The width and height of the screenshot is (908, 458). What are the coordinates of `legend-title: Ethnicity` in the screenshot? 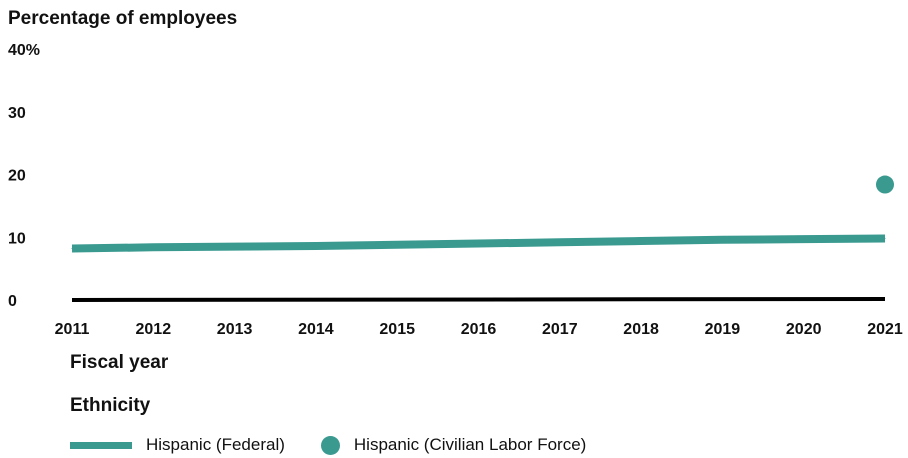 It's located at (110, 405).